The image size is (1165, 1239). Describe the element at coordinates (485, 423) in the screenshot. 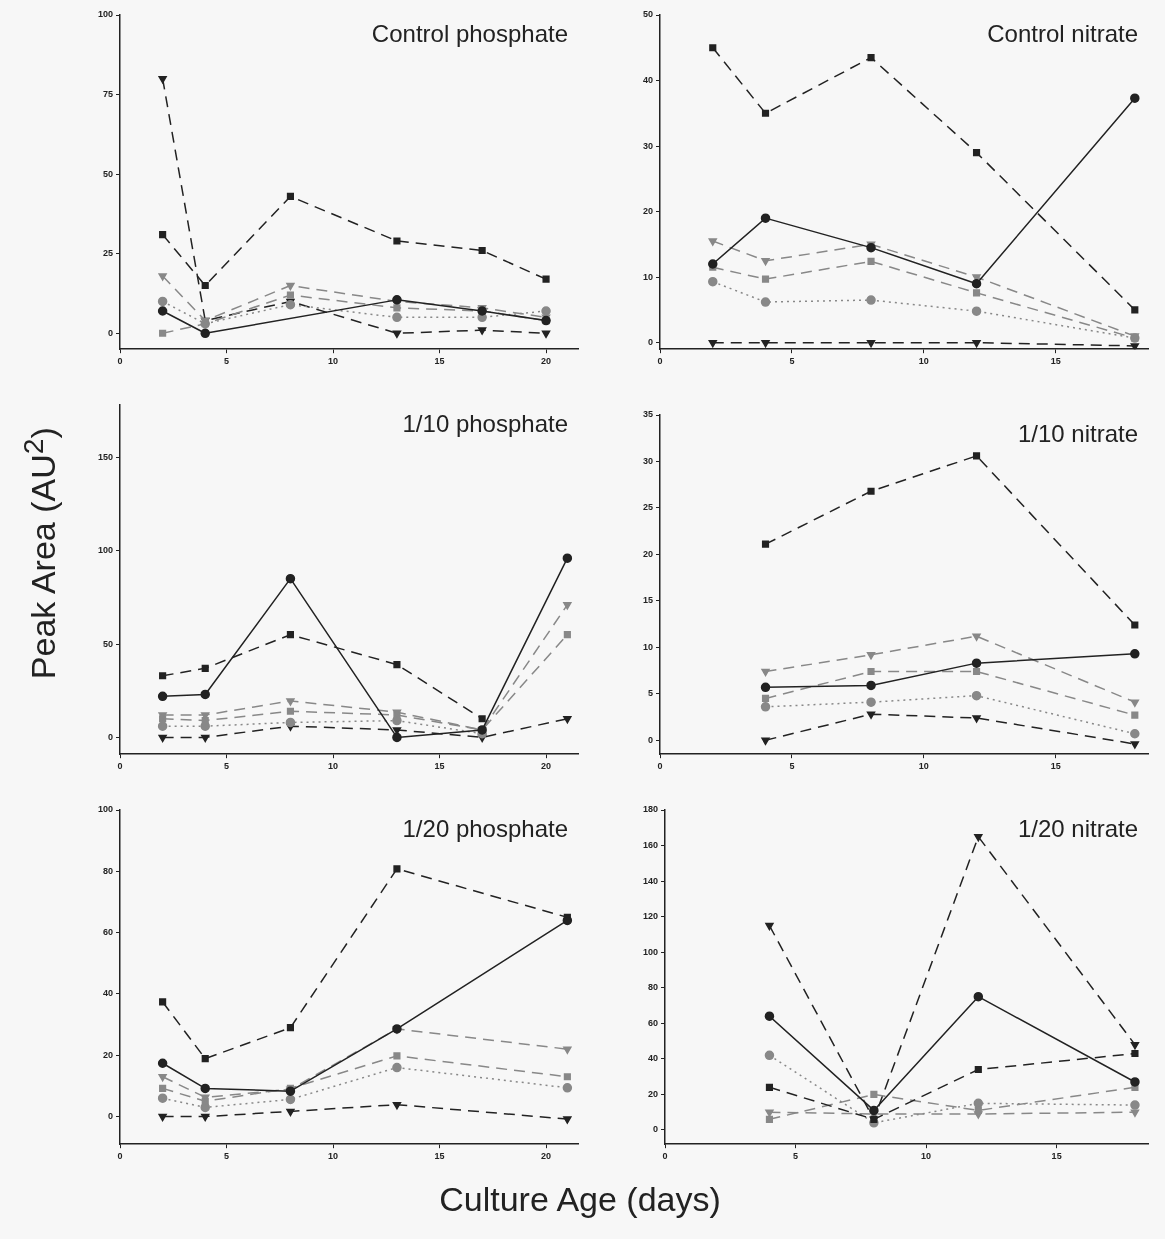

I see `chart-title: 1/10 phosphate` at that location.